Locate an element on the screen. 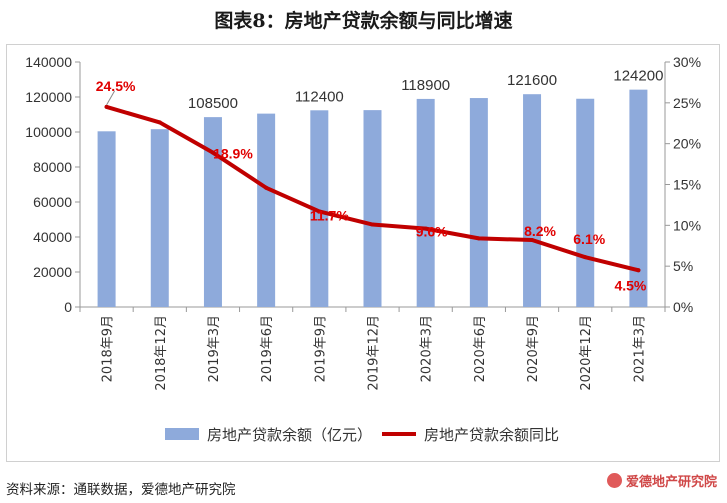  left-tick-label: 60000 is located at coordinates (52, 202).